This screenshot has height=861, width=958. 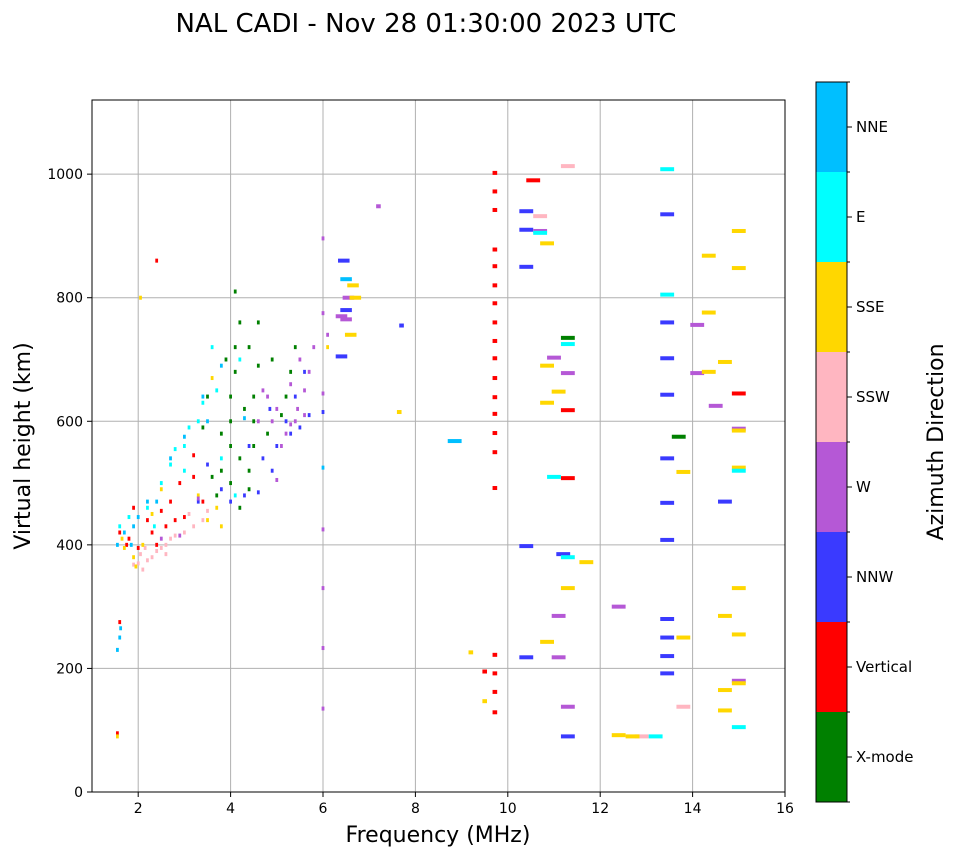 I want to click on colorbar-tick-label: SSE, so click(x=870, y=307).